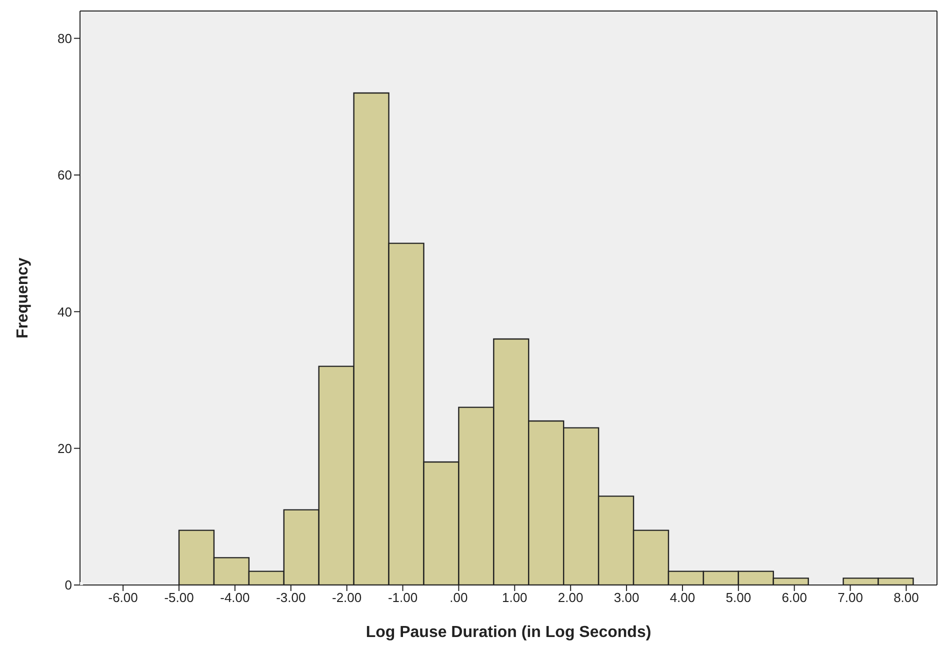 The image size is (940, 647). What do you see at coordinates (347, 598) in the screenshot?
I see `x-tick-label: -2.00` at bounding box center [347, 598].